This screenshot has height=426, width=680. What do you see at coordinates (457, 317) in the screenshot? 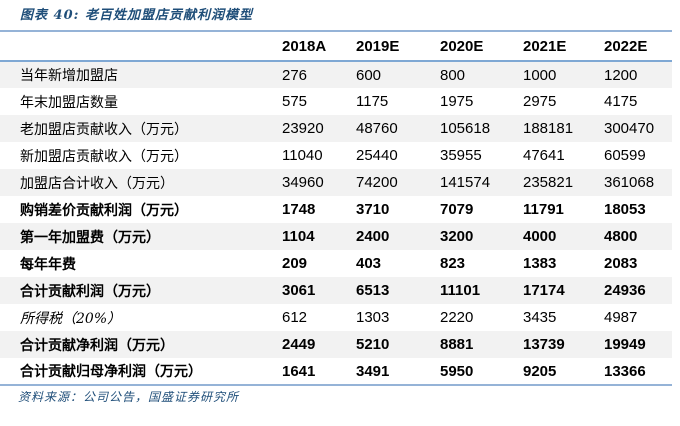
I see `cell-value: 2220` at bounding box center [457, 317].